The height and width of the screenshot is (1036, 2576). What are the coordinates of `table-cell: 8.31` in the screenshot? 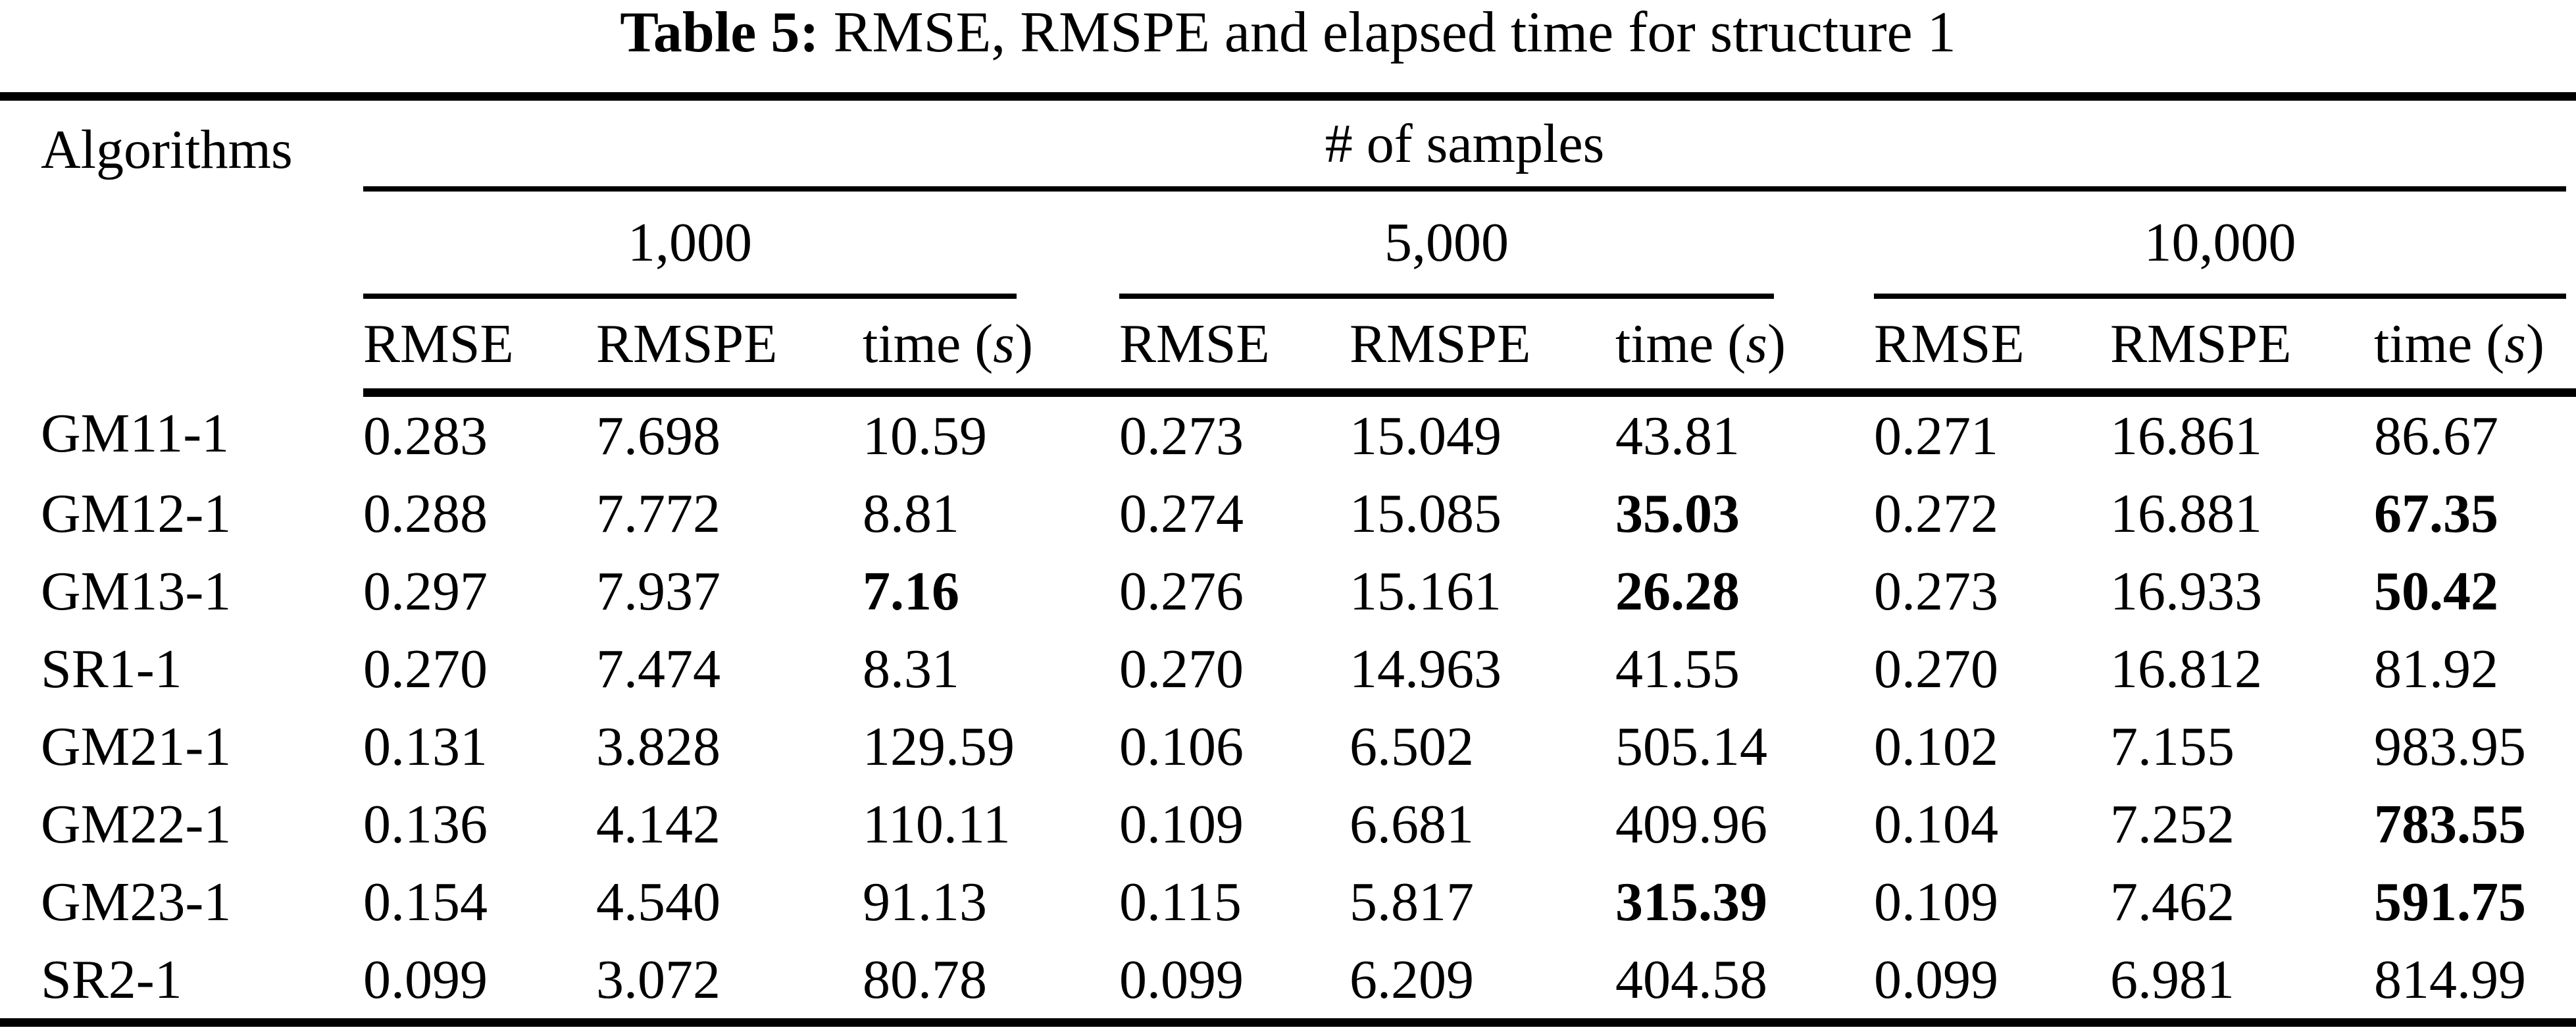 It's located at (911, 669).